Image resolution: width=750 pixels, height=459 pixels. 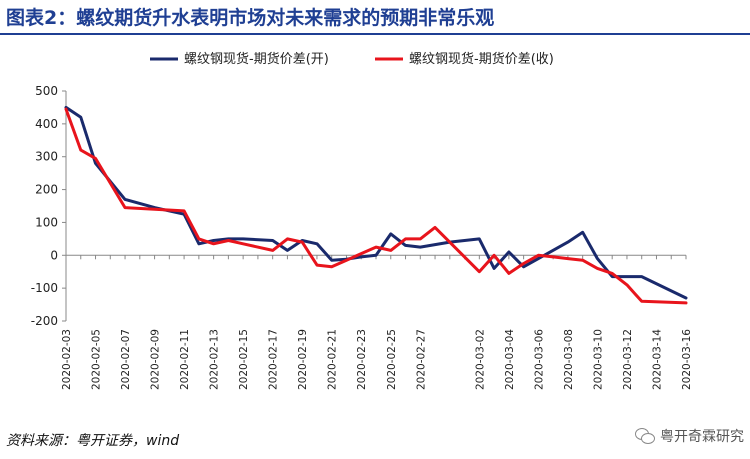 What do you see at coordinates (598, 359) in the screenshot?
I see `x-tick-label: 2020-03-10` at bounding box center [598, 359].